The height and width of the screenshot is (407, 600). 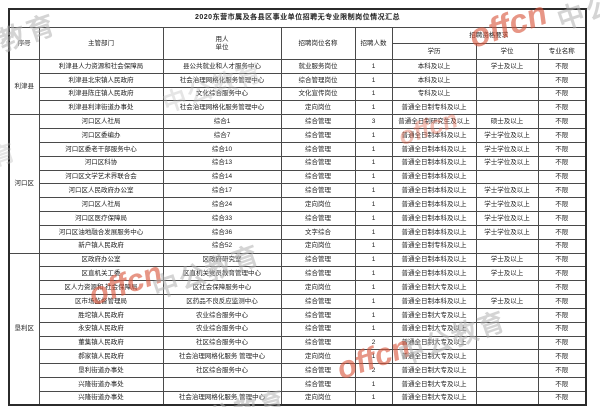 What do you see at coordinates (24, 184) in the screenshot?
I see `section-label: 河口区` at bounding box center [24, 184].